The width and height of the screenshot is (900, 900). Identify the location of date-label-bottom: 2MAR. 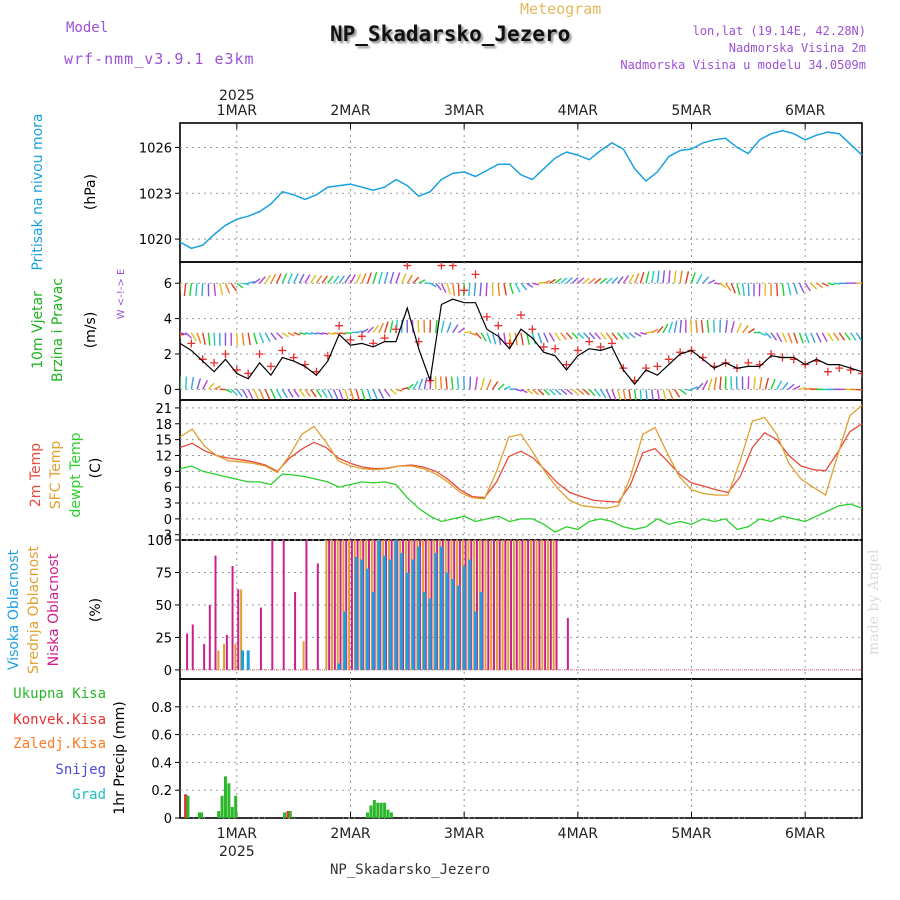
(350, 834).